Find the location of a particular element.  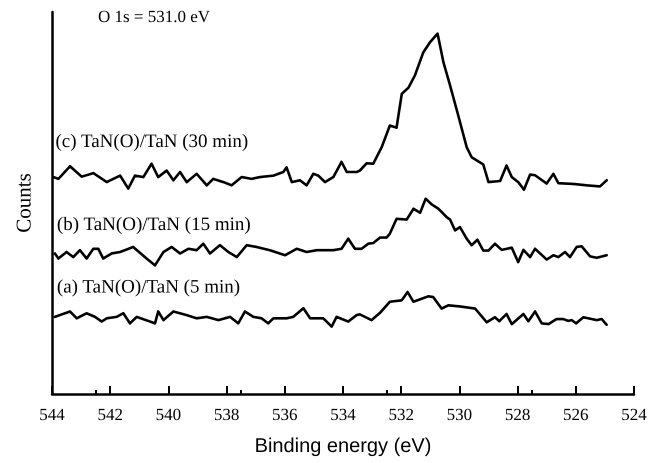

y-axis-title: Counts is located at coordinates (24, 203).